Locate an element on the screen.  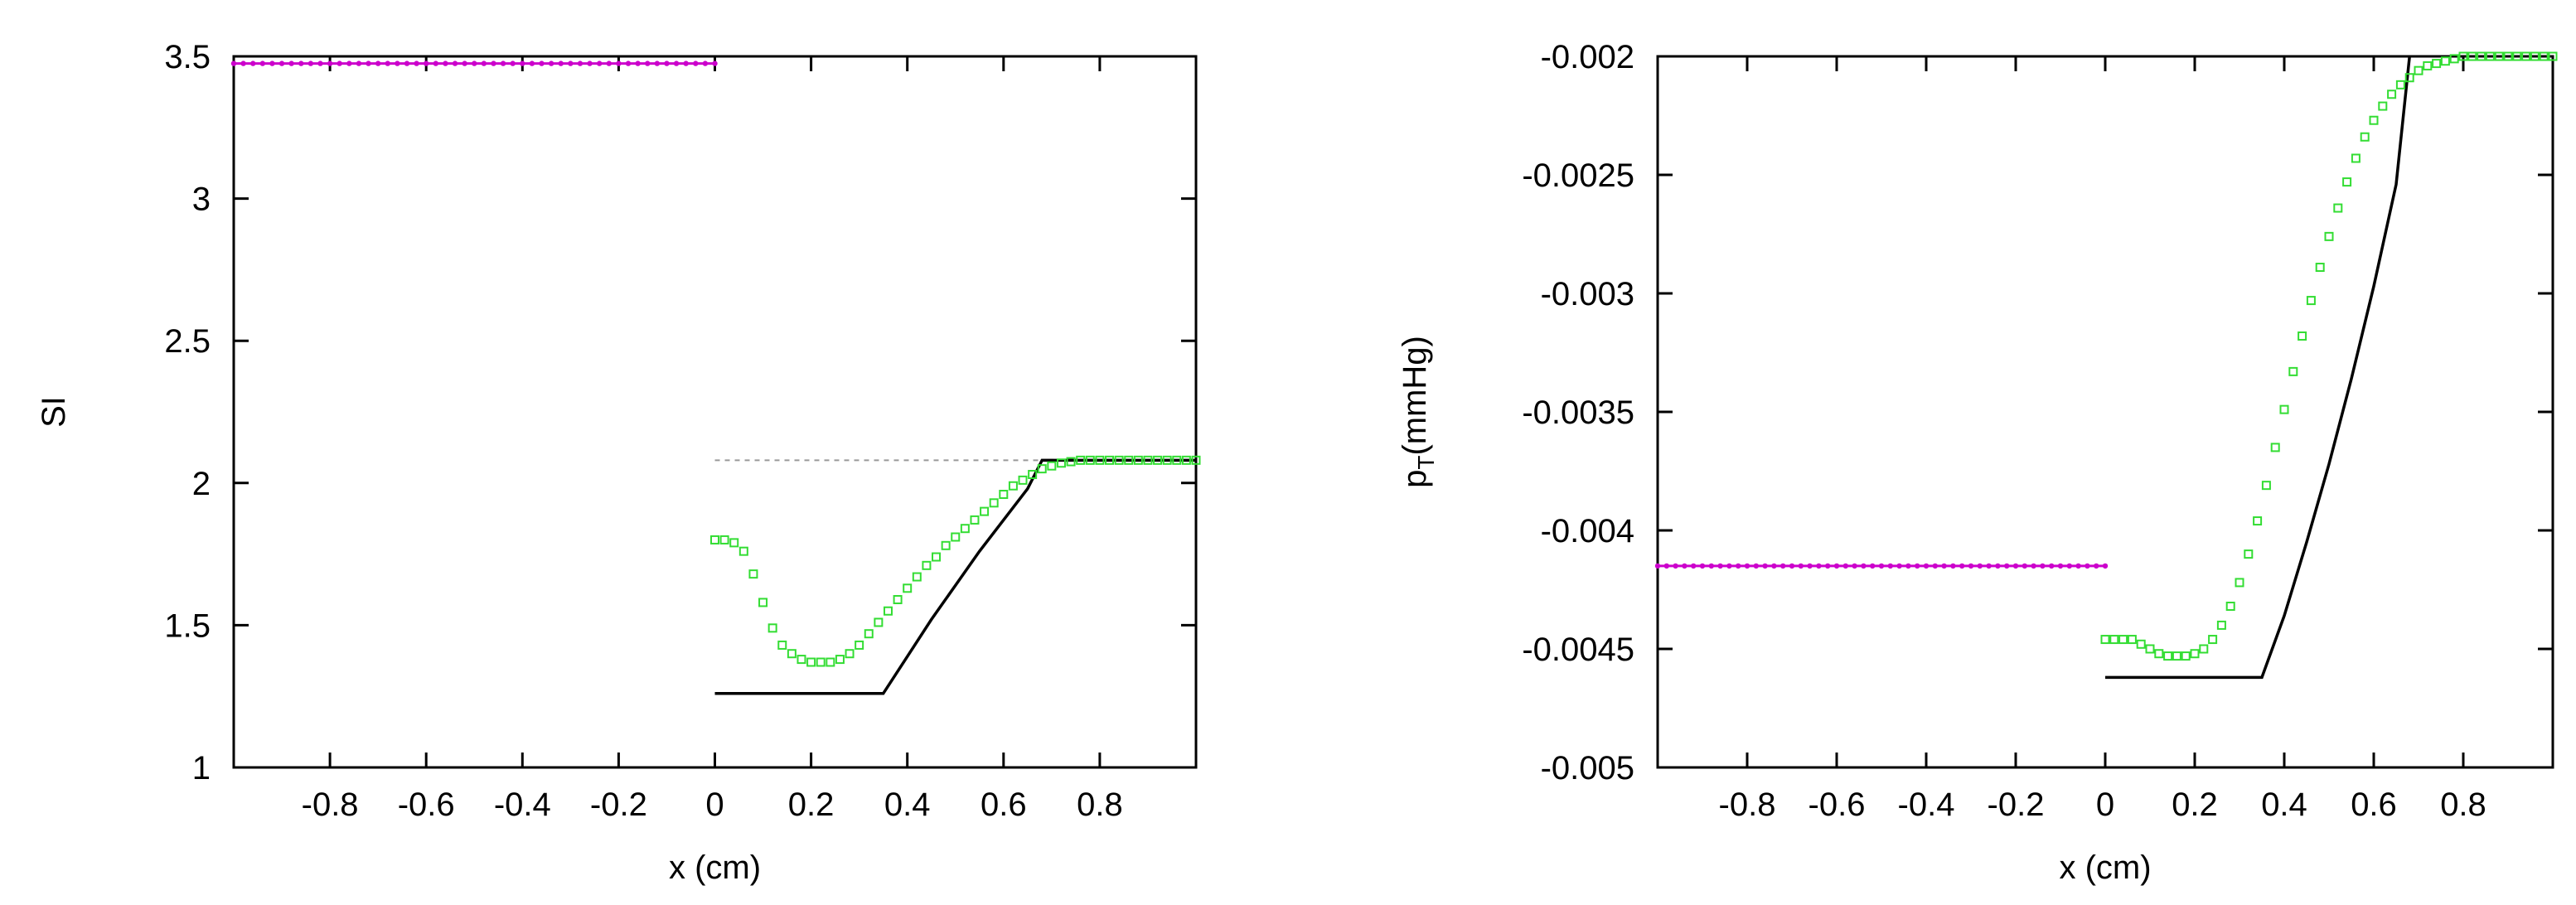
x-tick-label: 0.4 is located at coordinates (907, 805).